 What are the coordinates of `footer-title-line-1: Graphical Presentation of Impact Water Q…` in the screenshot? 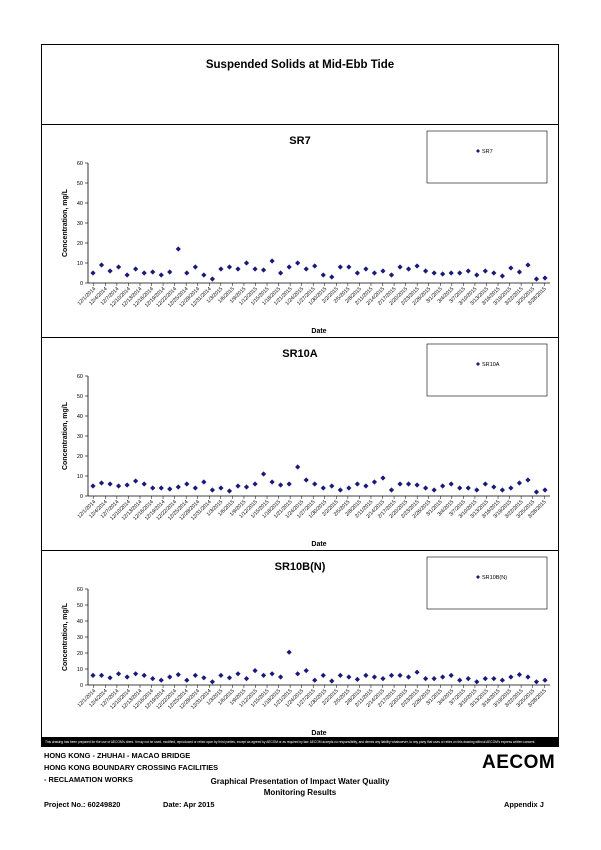 It's located at (300, 781).